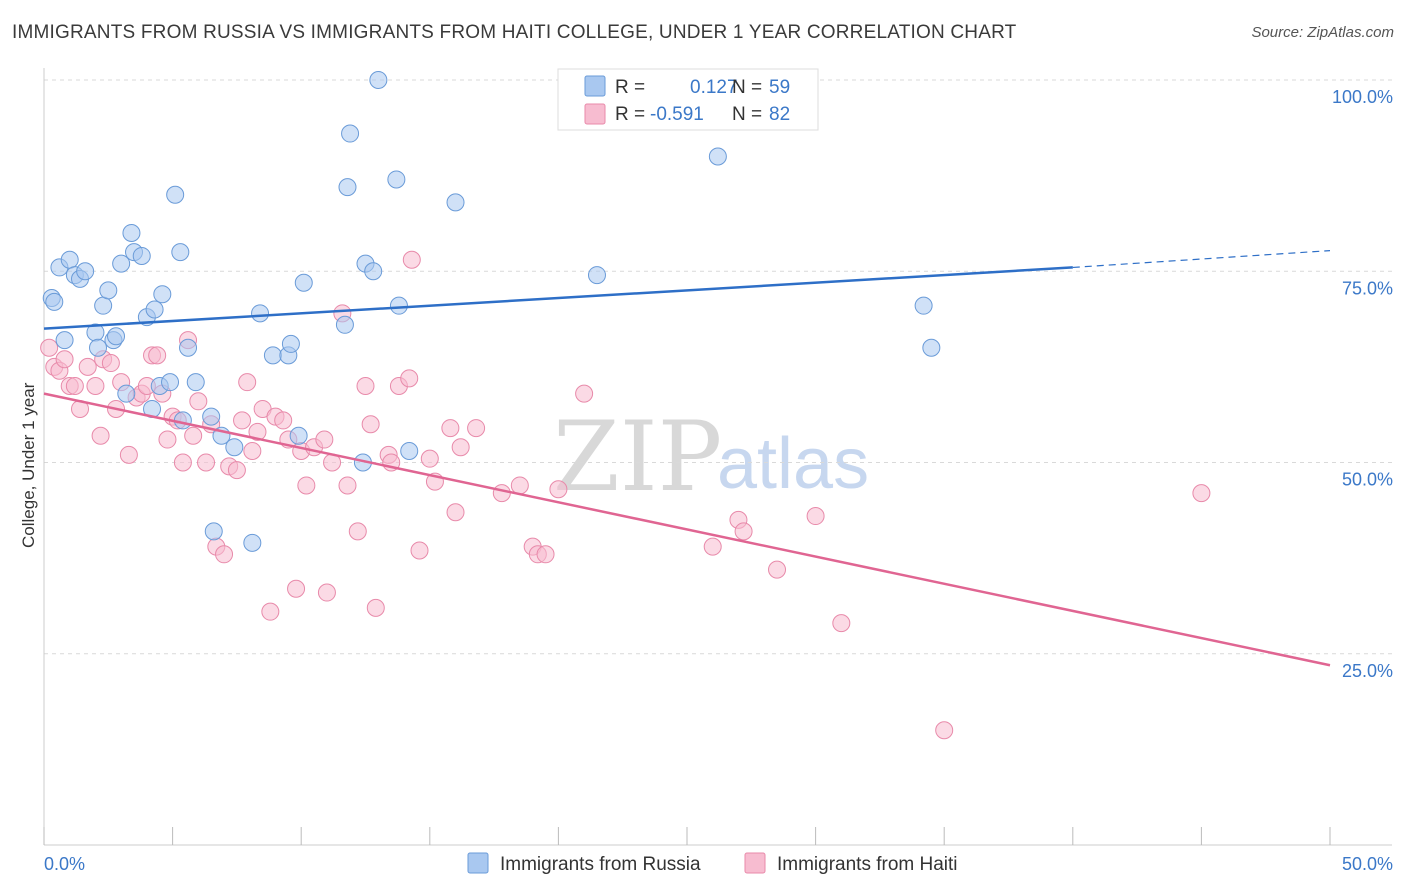 The width and height of the screenshot is (1406, 892). I want to click on legend-n-value-haiti: 82, so click(779, 114).